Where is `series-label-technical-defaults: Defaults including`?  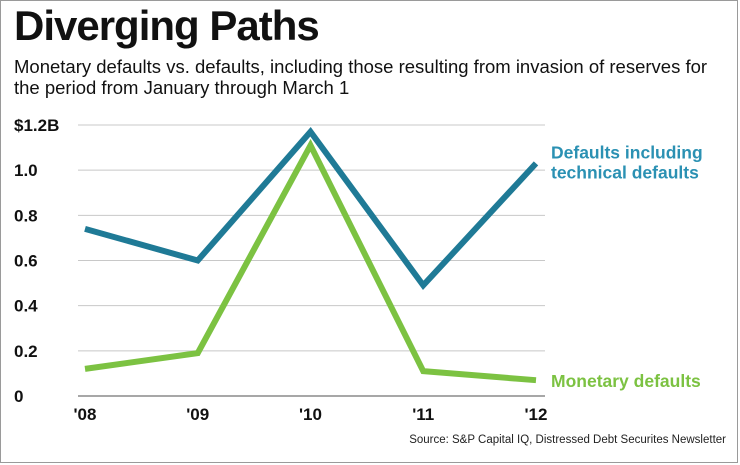 series-label-technical-defaults: Defaults including is located at coordinates (627, 152).